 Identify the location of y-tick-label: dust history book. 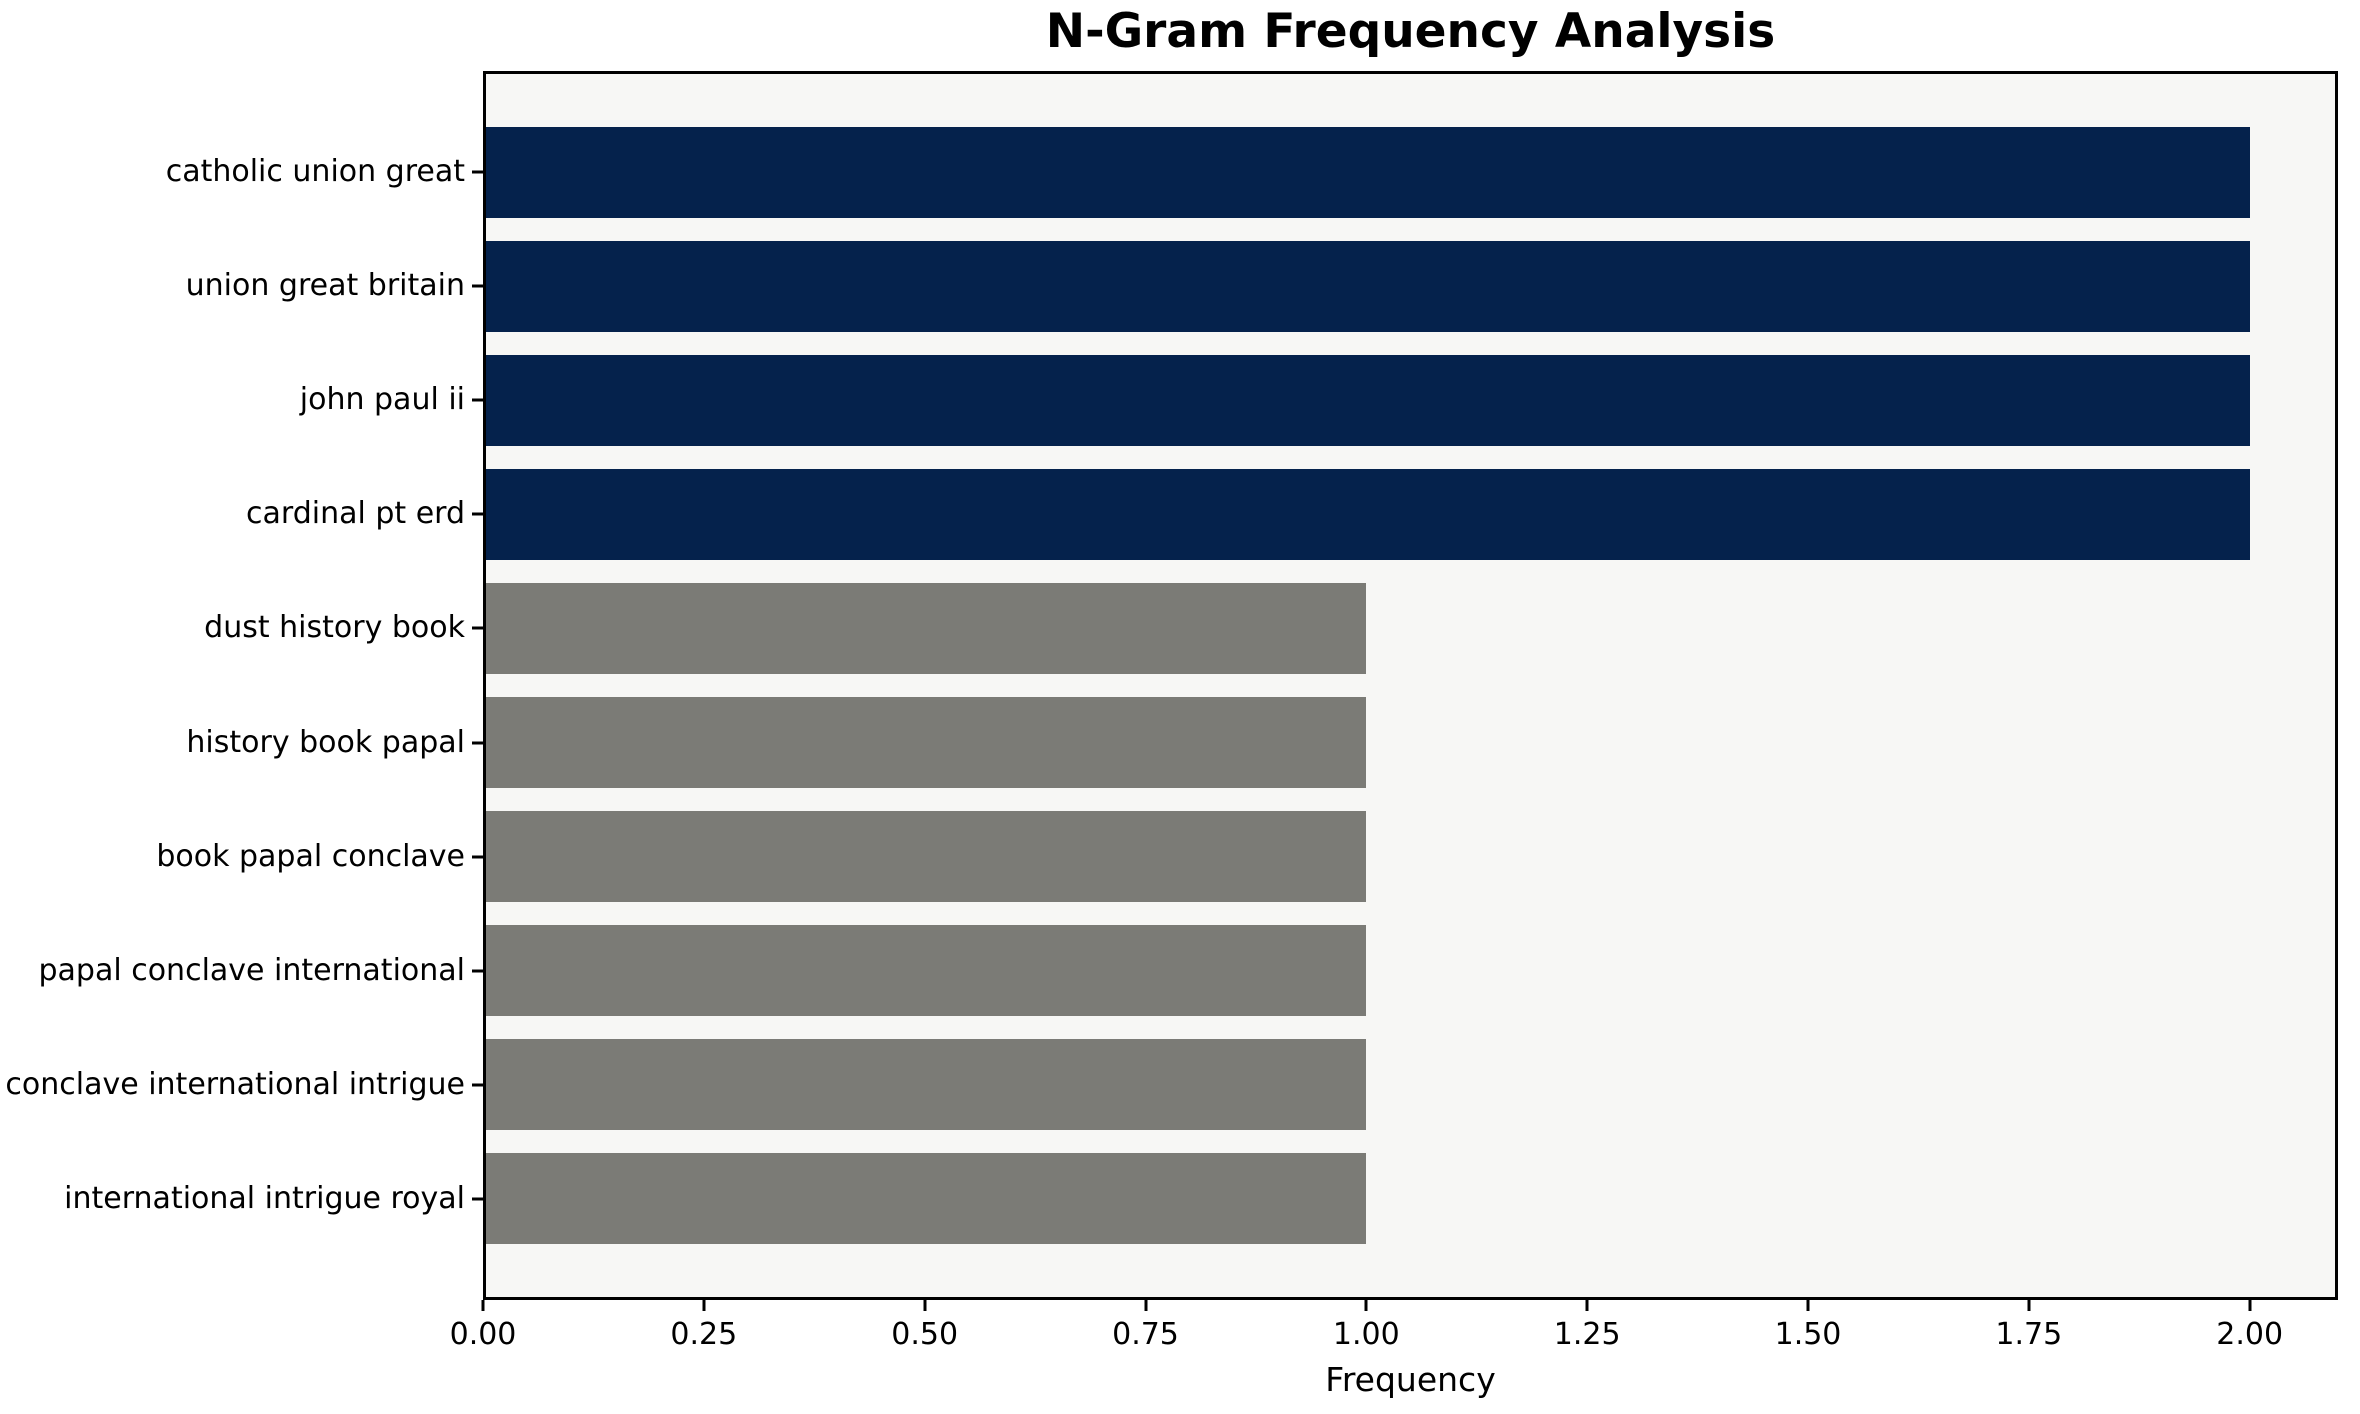
(334, 628).